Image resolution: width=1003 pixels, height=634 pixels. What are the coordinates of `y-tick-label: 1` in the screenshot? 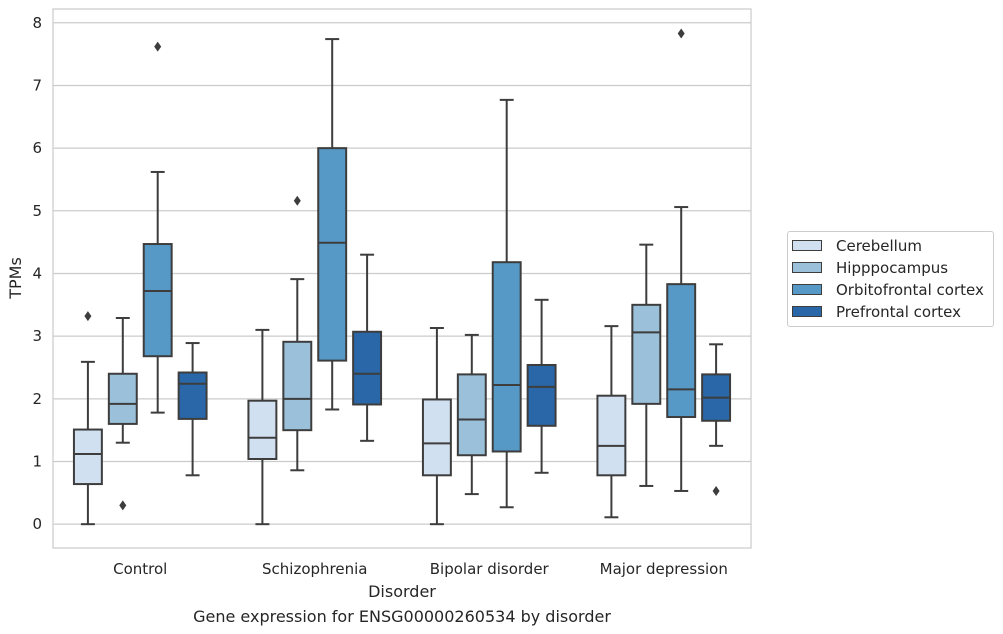 It's located at (37, 462).